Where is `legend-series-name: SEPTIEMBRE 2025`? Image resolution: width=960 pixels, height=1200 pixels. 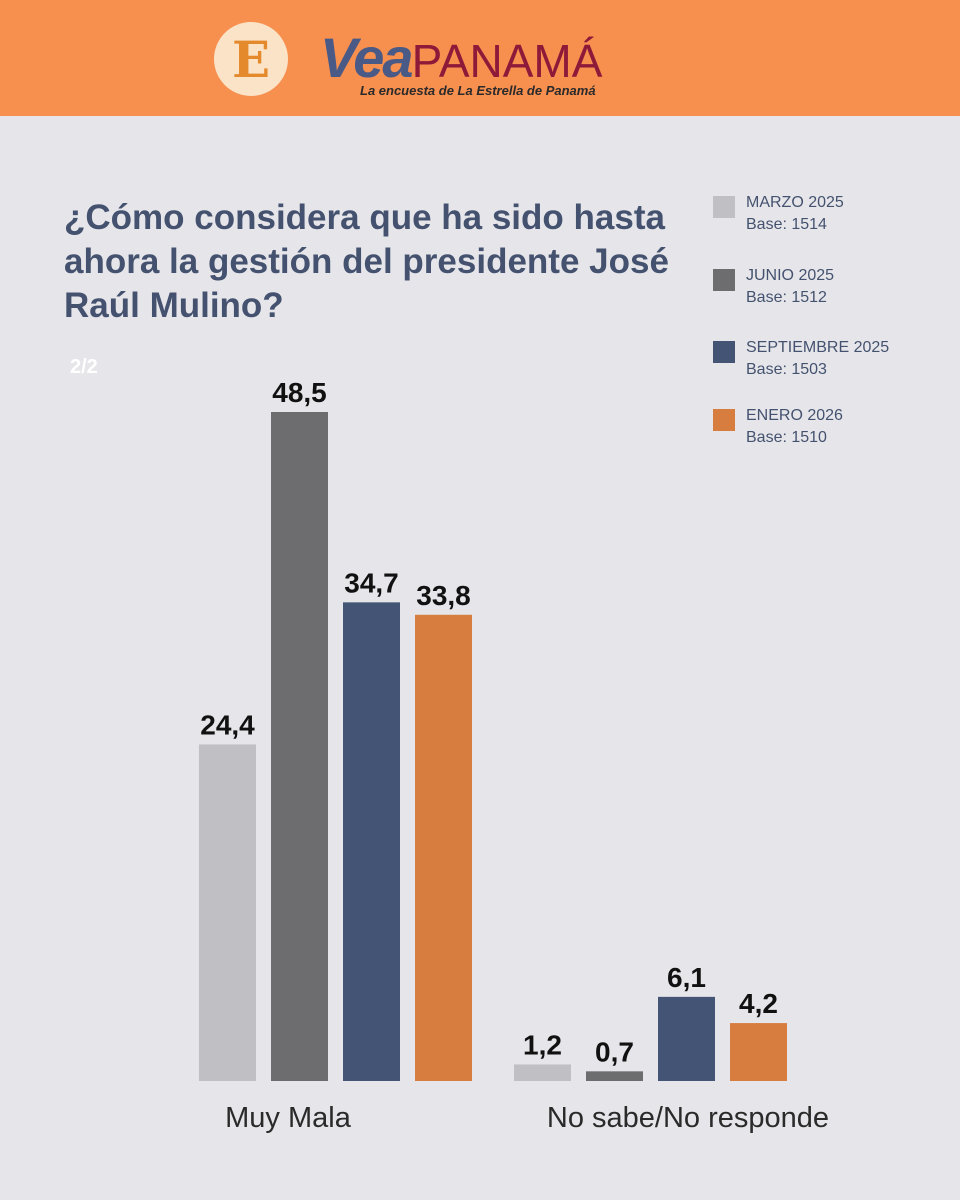
legend-series-name: SEPTIEMBRE 2025 is located at coordinates (818, 347).